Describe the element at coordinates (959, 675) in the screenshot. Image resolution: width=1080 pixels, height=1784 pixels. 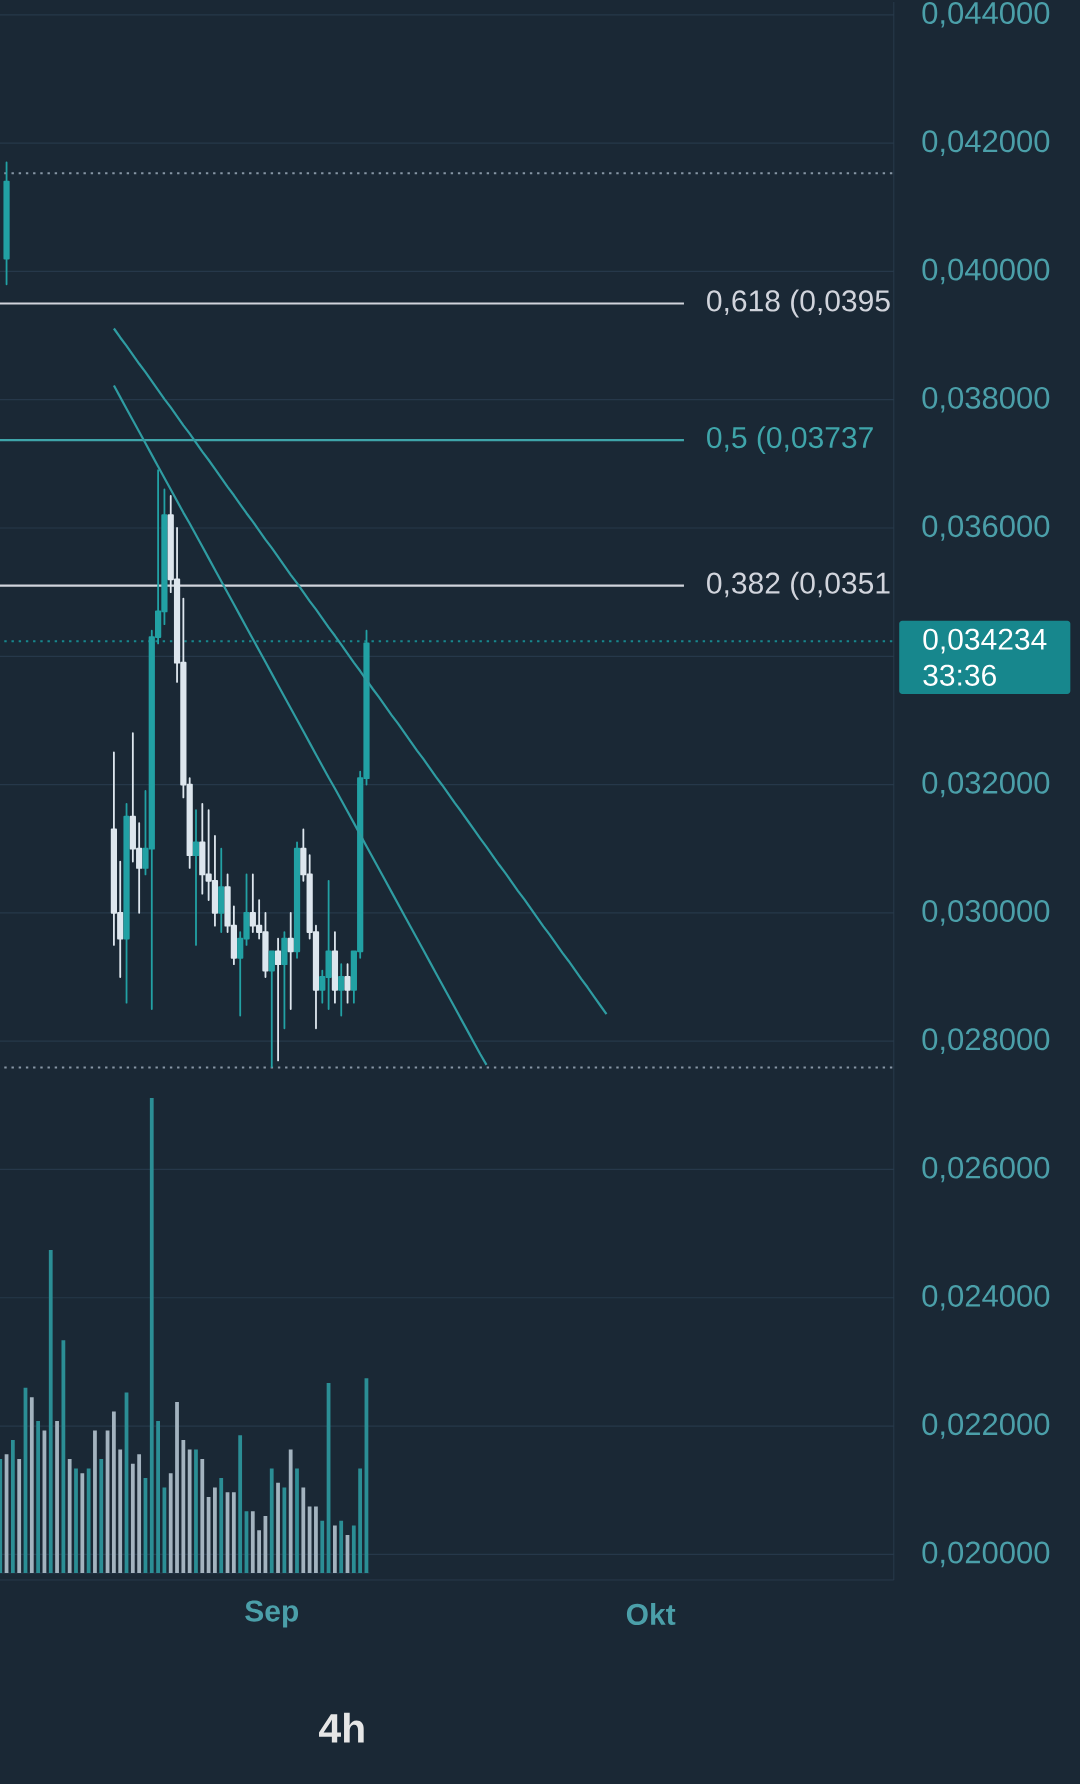
I see `text: 33:36` at that location.